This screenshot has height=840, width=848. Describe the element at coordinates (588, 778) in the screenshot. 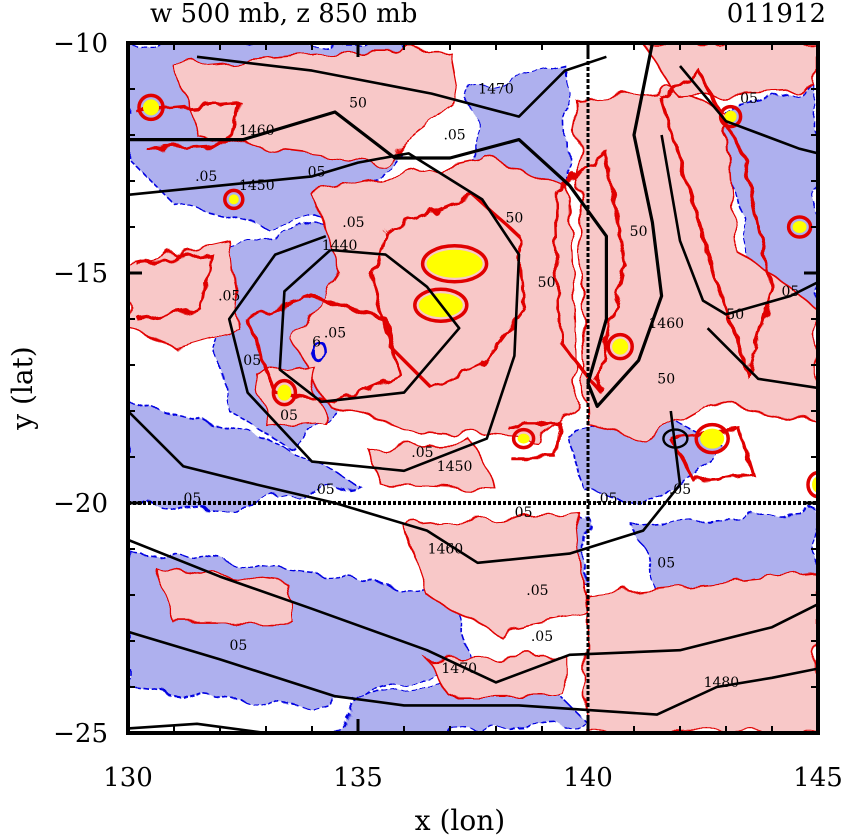

I see `x-tick-label: 140` at that location.